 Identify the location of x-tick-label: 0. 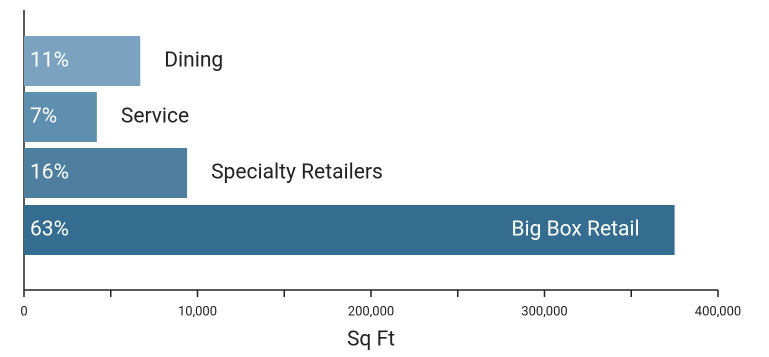
(23, 311).